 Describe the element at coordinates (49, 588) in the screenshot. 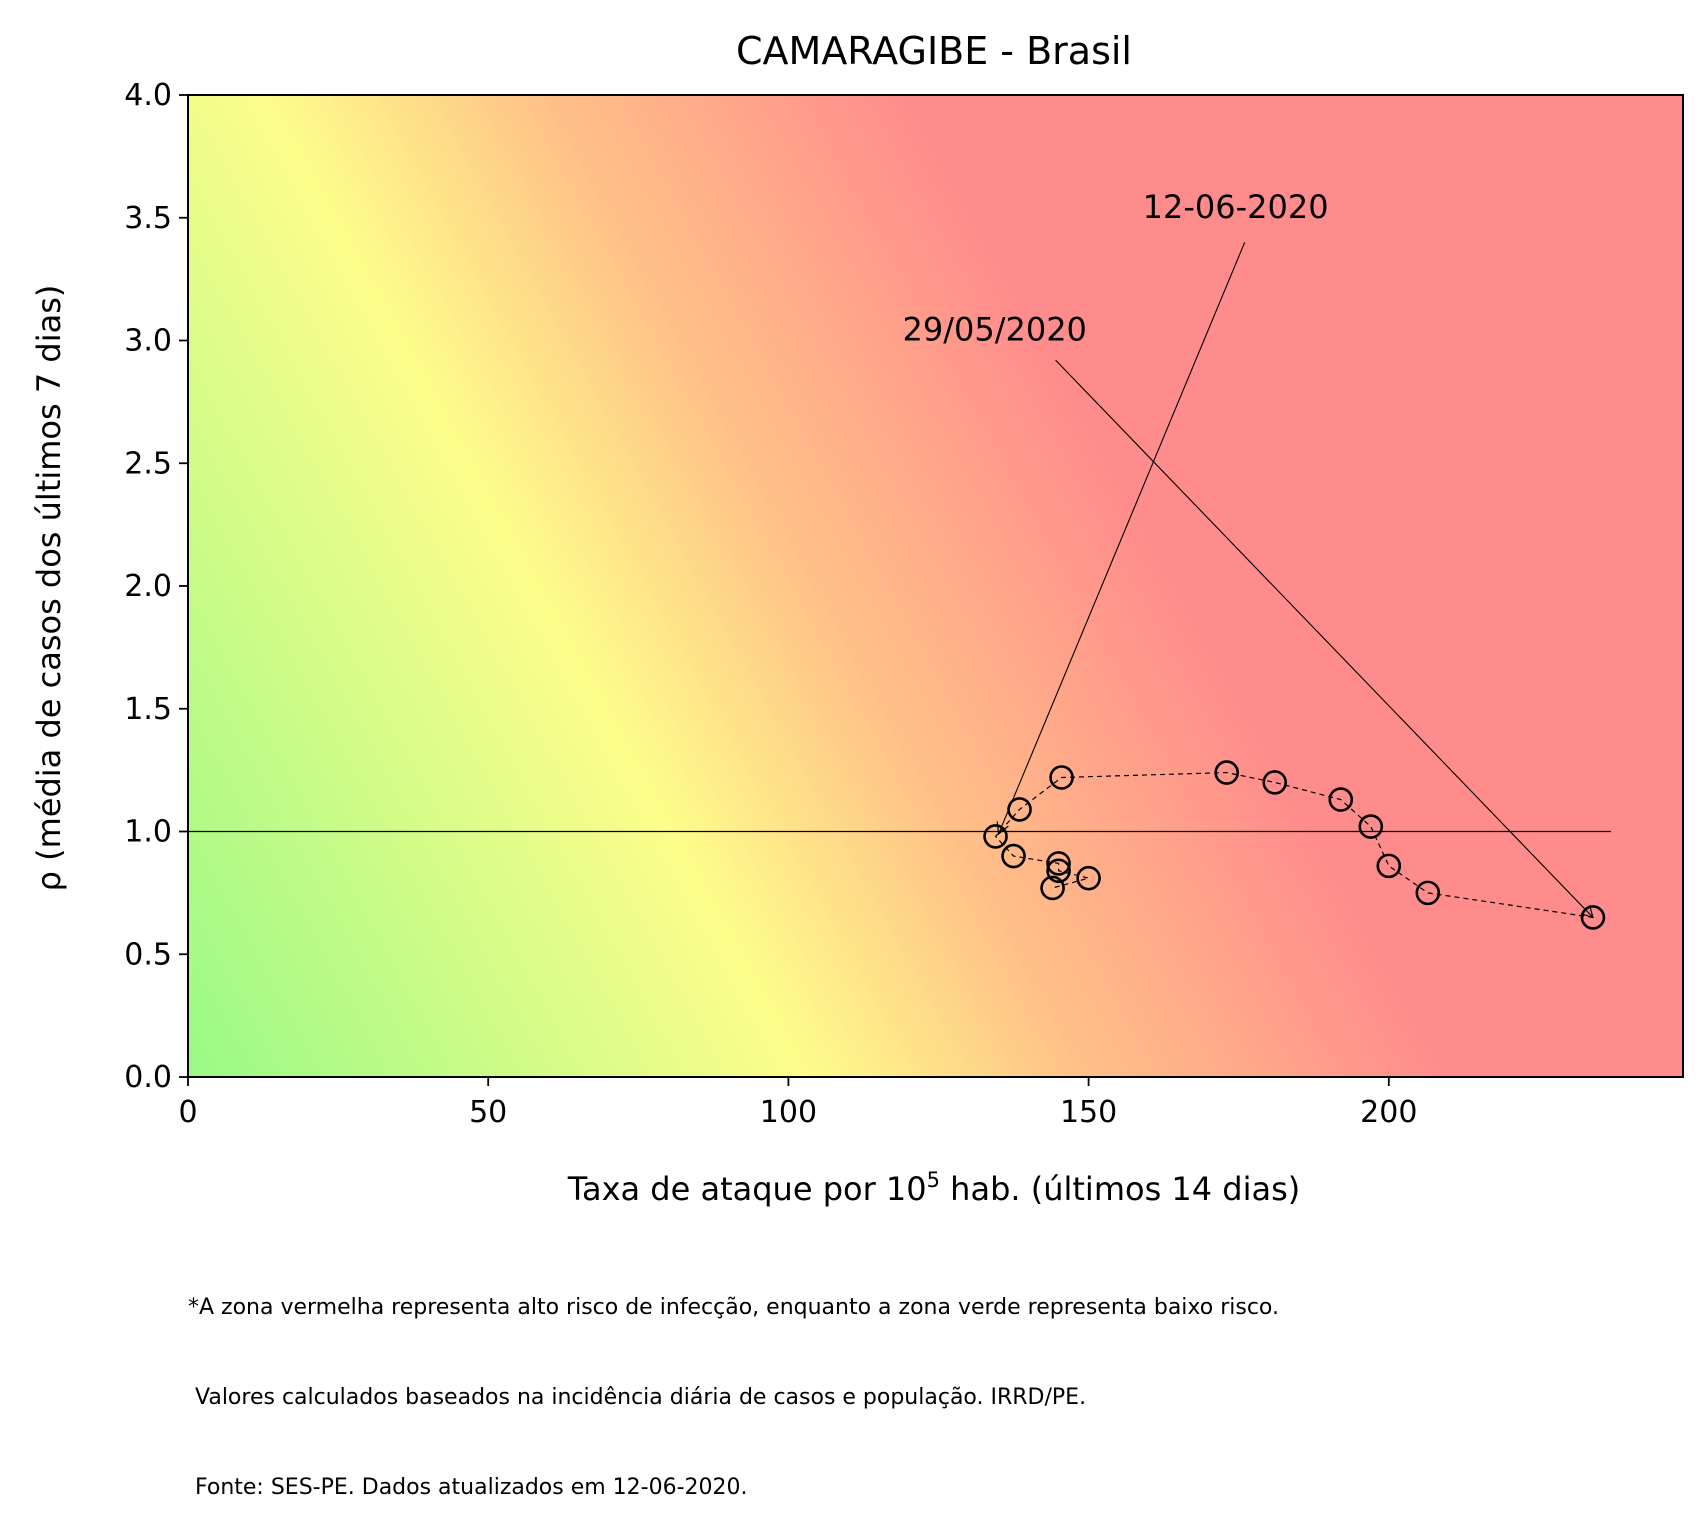

I see `y-axis-label: ρ (média de casos dos últimos 7 dias)` at that location.